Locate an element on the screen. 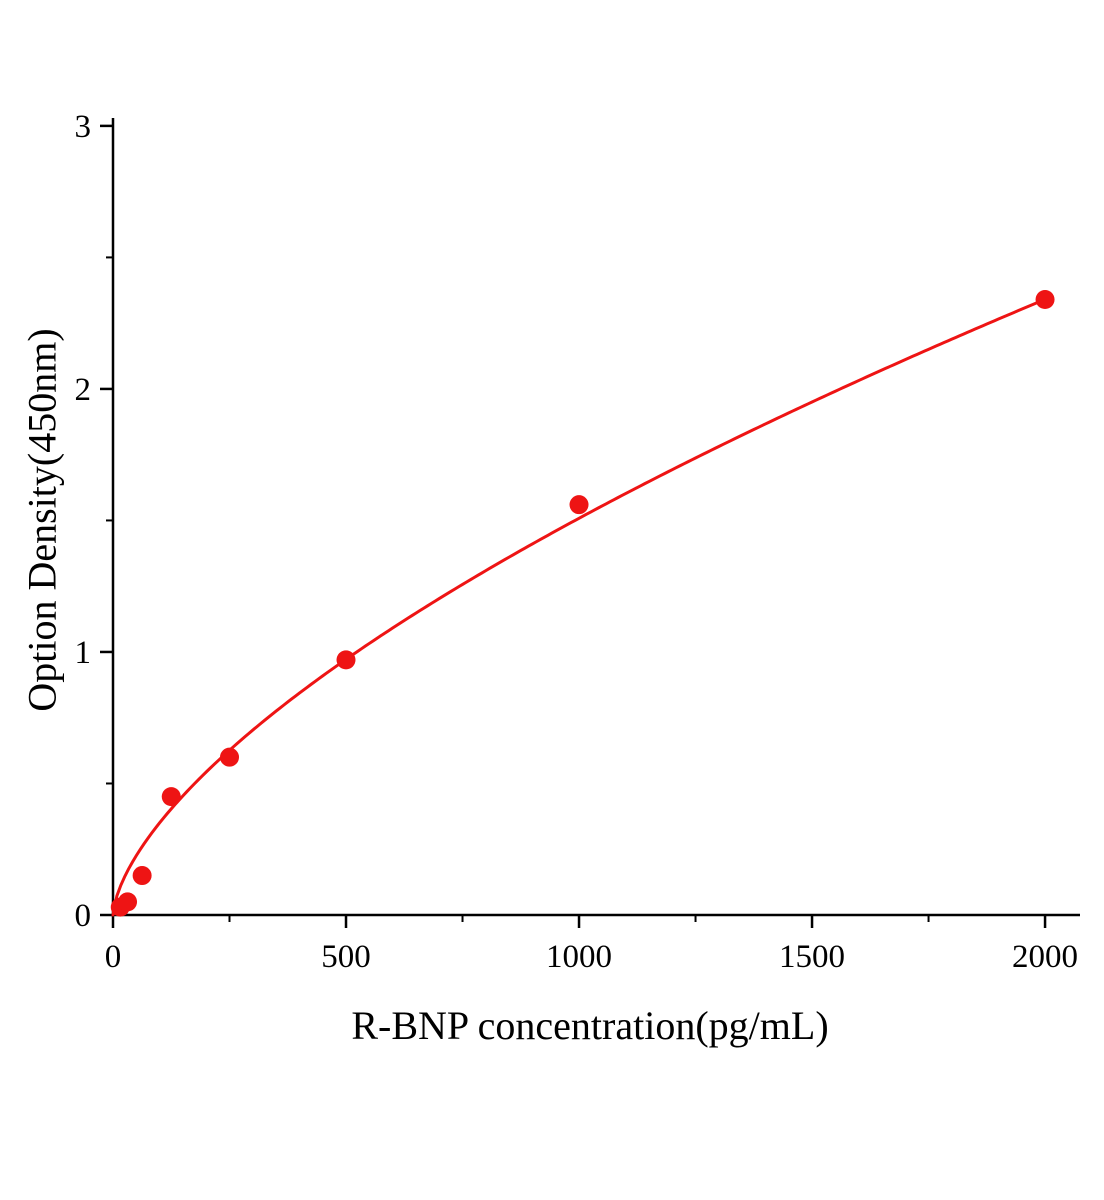 This screenshot has height=1200, width=1104. x-tick-label: 1000 is located at coordinates (579, 957).